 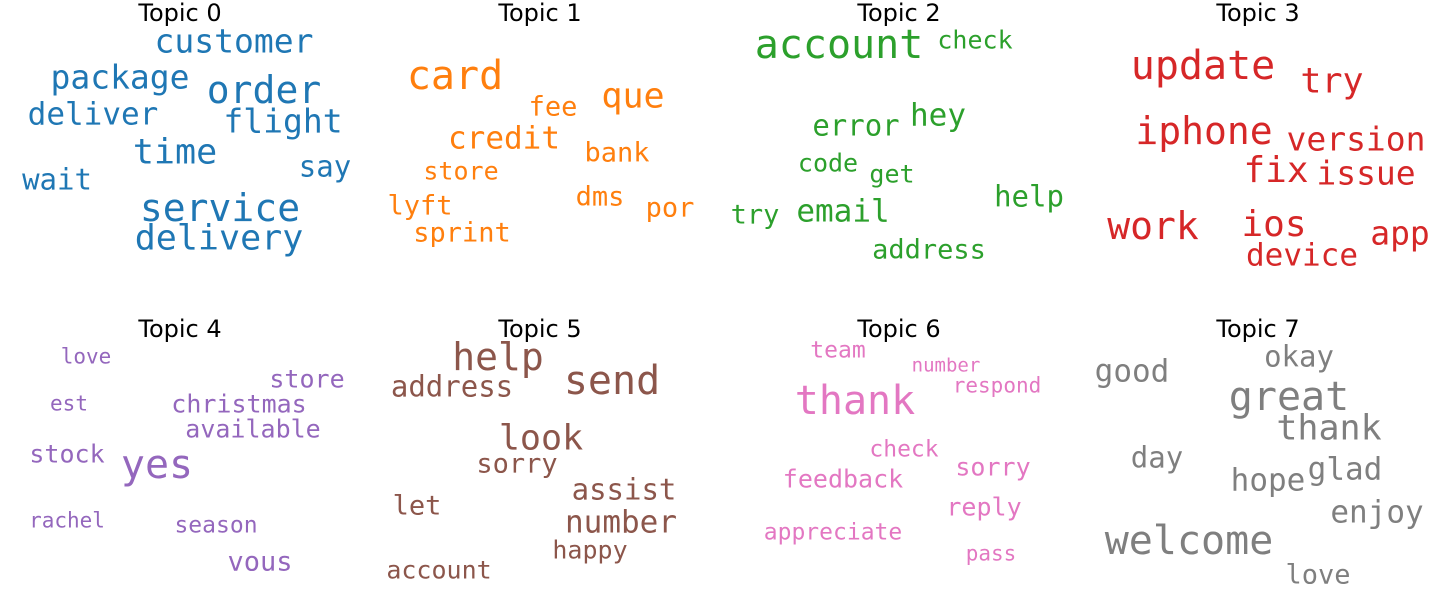 What do you see at coordinates (1356, 139) in the screenshot?
I see `word: version` at bounding box center [1356, 139].